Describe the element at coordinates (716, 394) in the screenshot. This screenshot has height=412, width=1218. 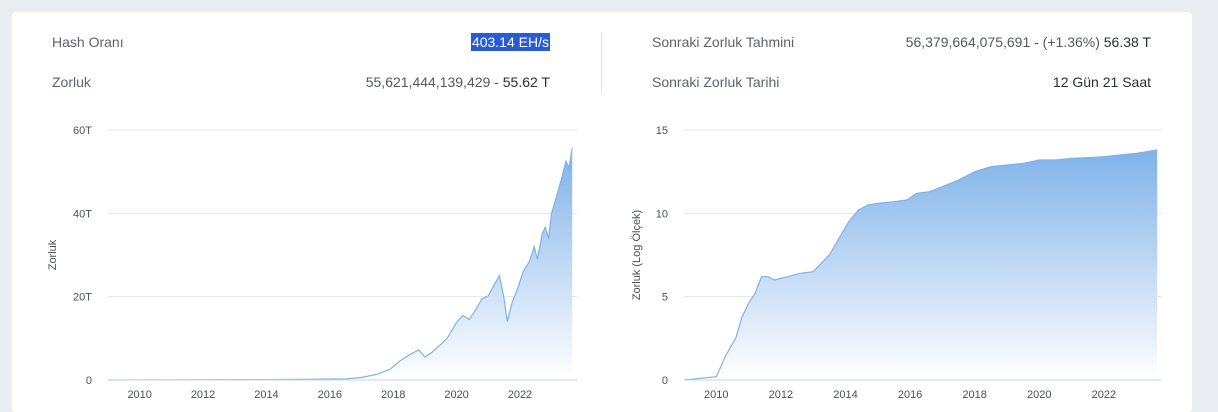
I see `difficulty-log-x-tick: 2010` at that location.